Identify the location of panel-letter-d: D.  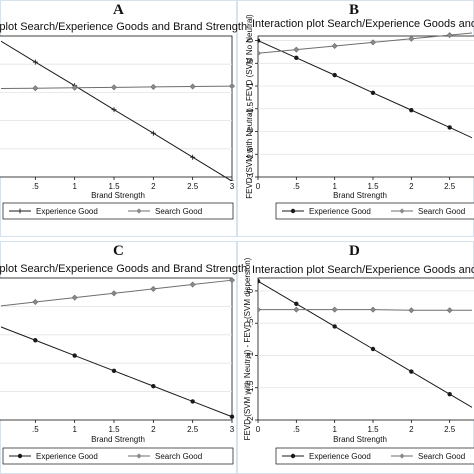
(354, 251).